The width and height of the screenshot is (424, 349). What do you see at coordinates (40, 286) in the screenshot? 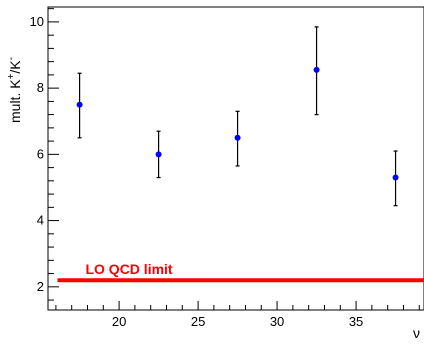
I see `y-tick-label: 2` at bounding box center [40, 286].